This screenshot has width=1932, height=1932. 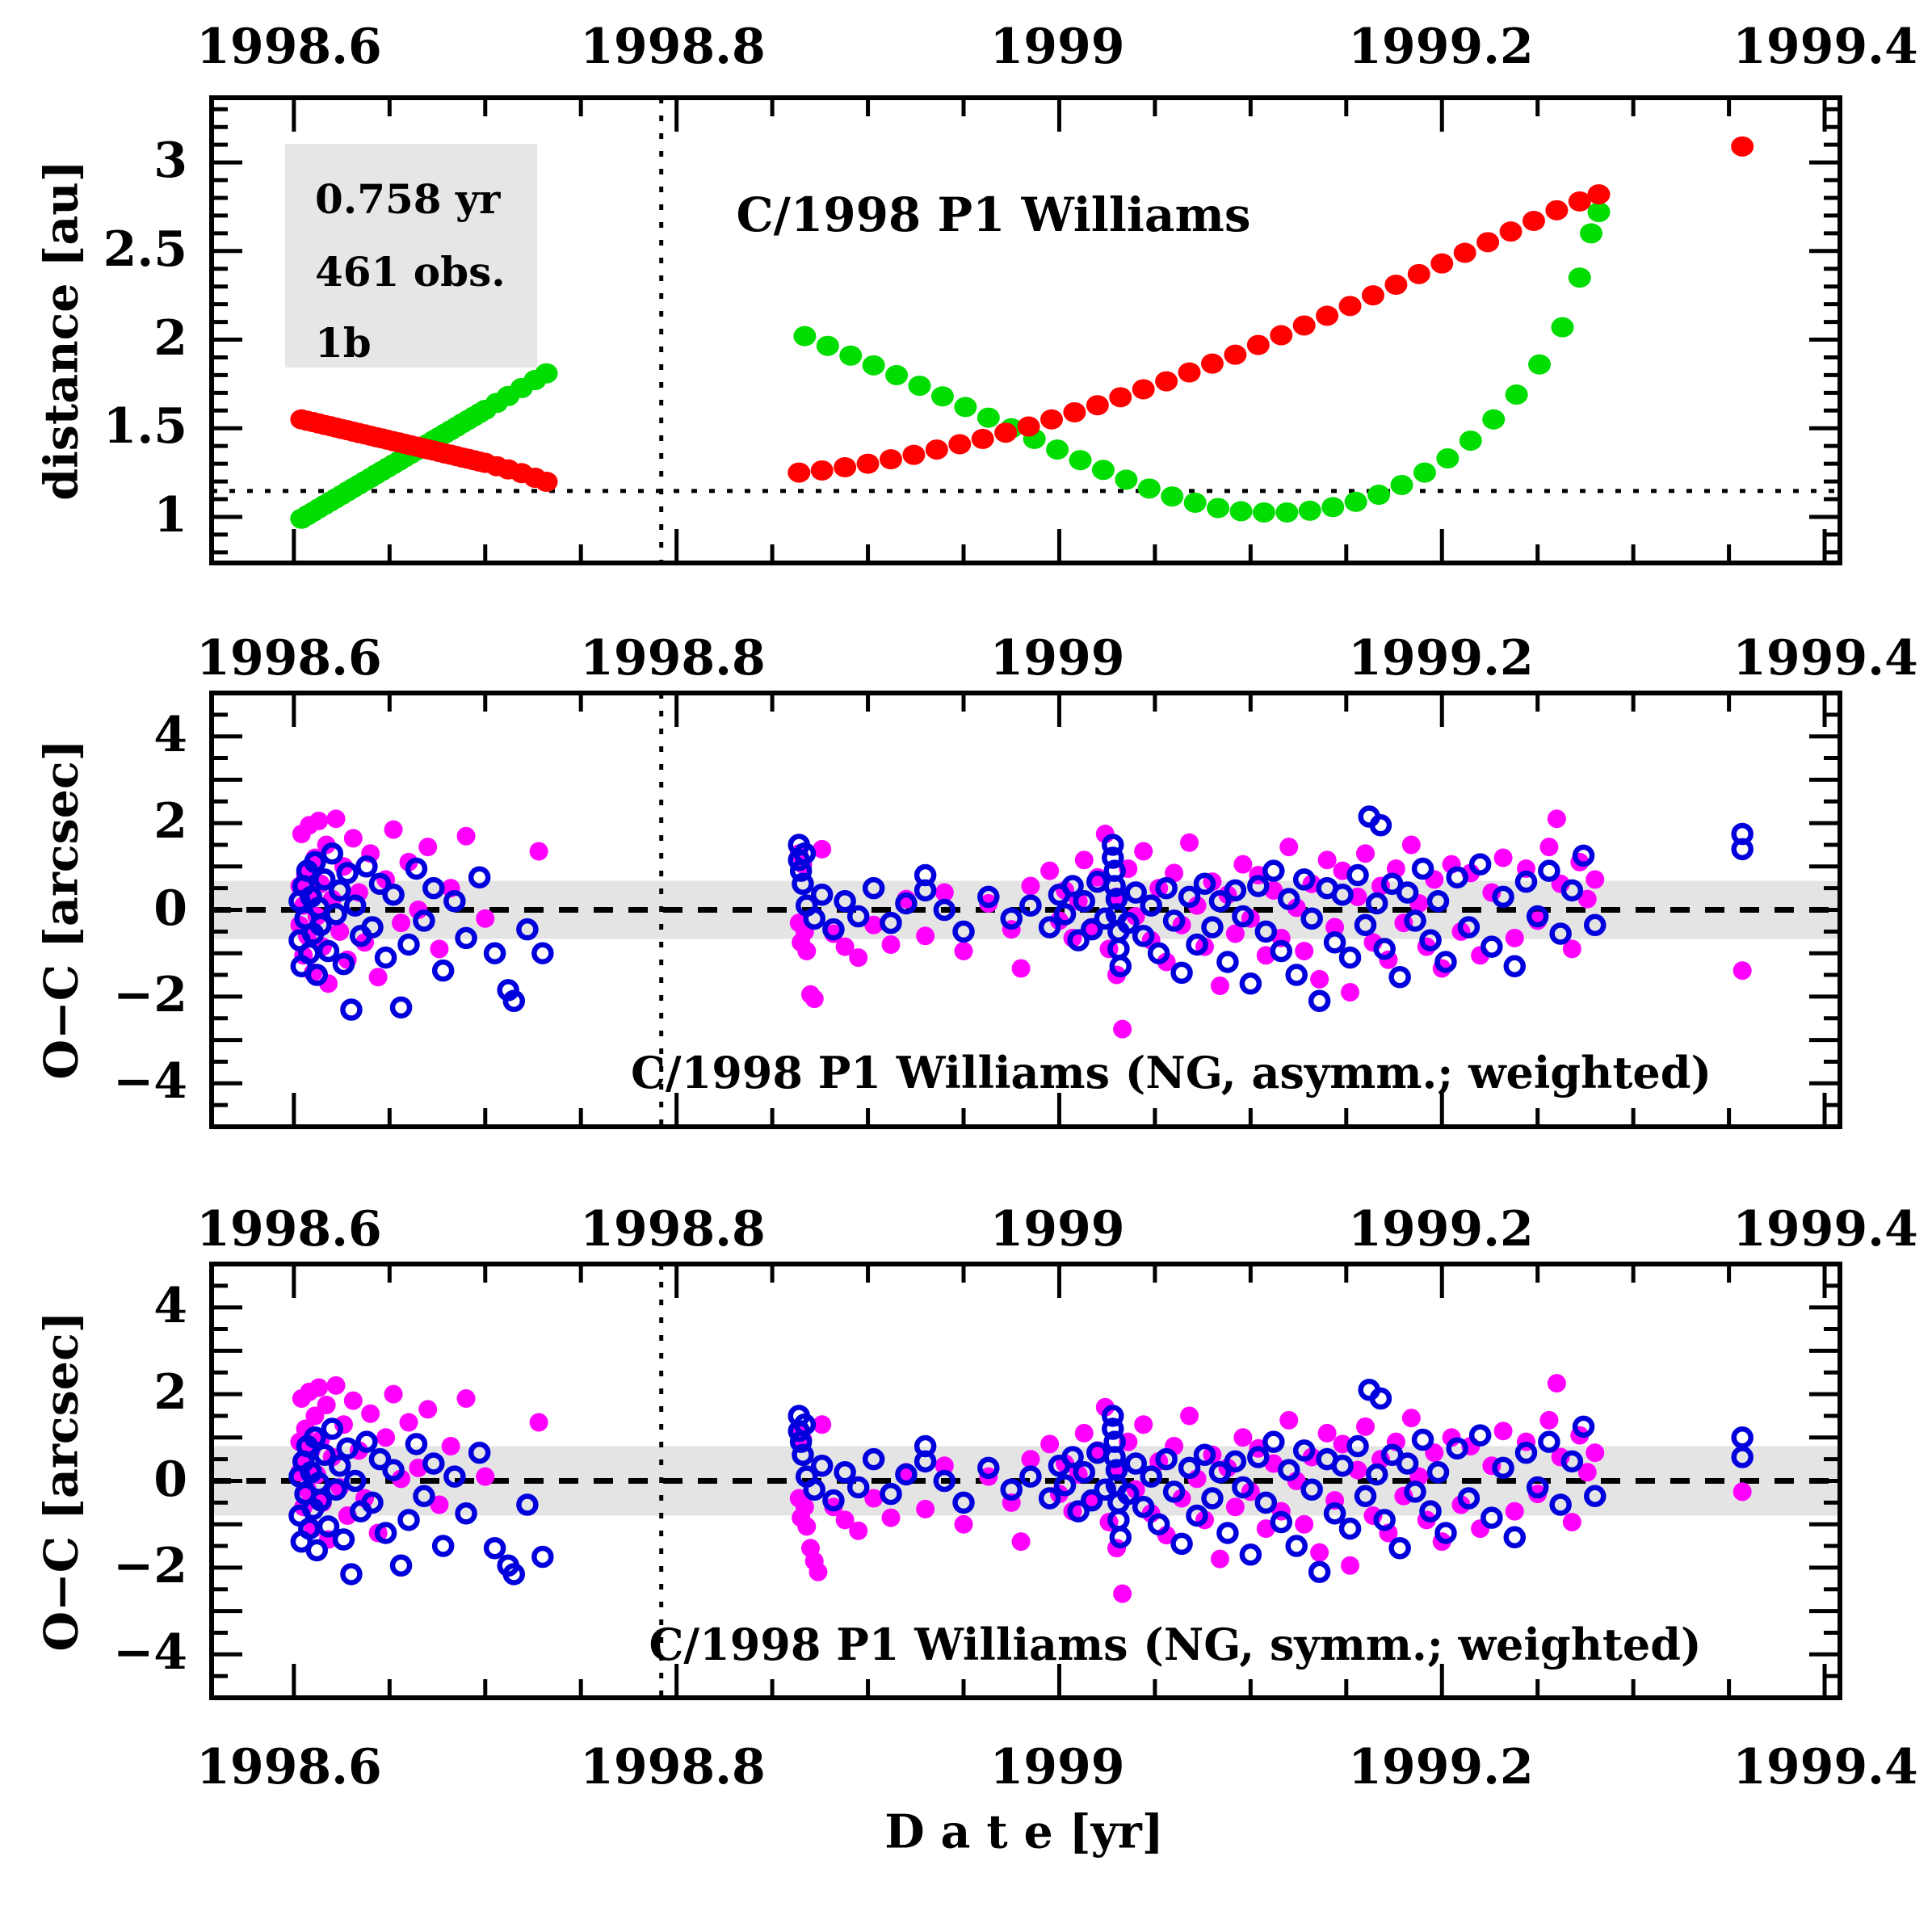 What do you see at coordinates (149, 1081) in the screenshot?
I see `y-tick-label: −4` at bounding box center [149, 1081].